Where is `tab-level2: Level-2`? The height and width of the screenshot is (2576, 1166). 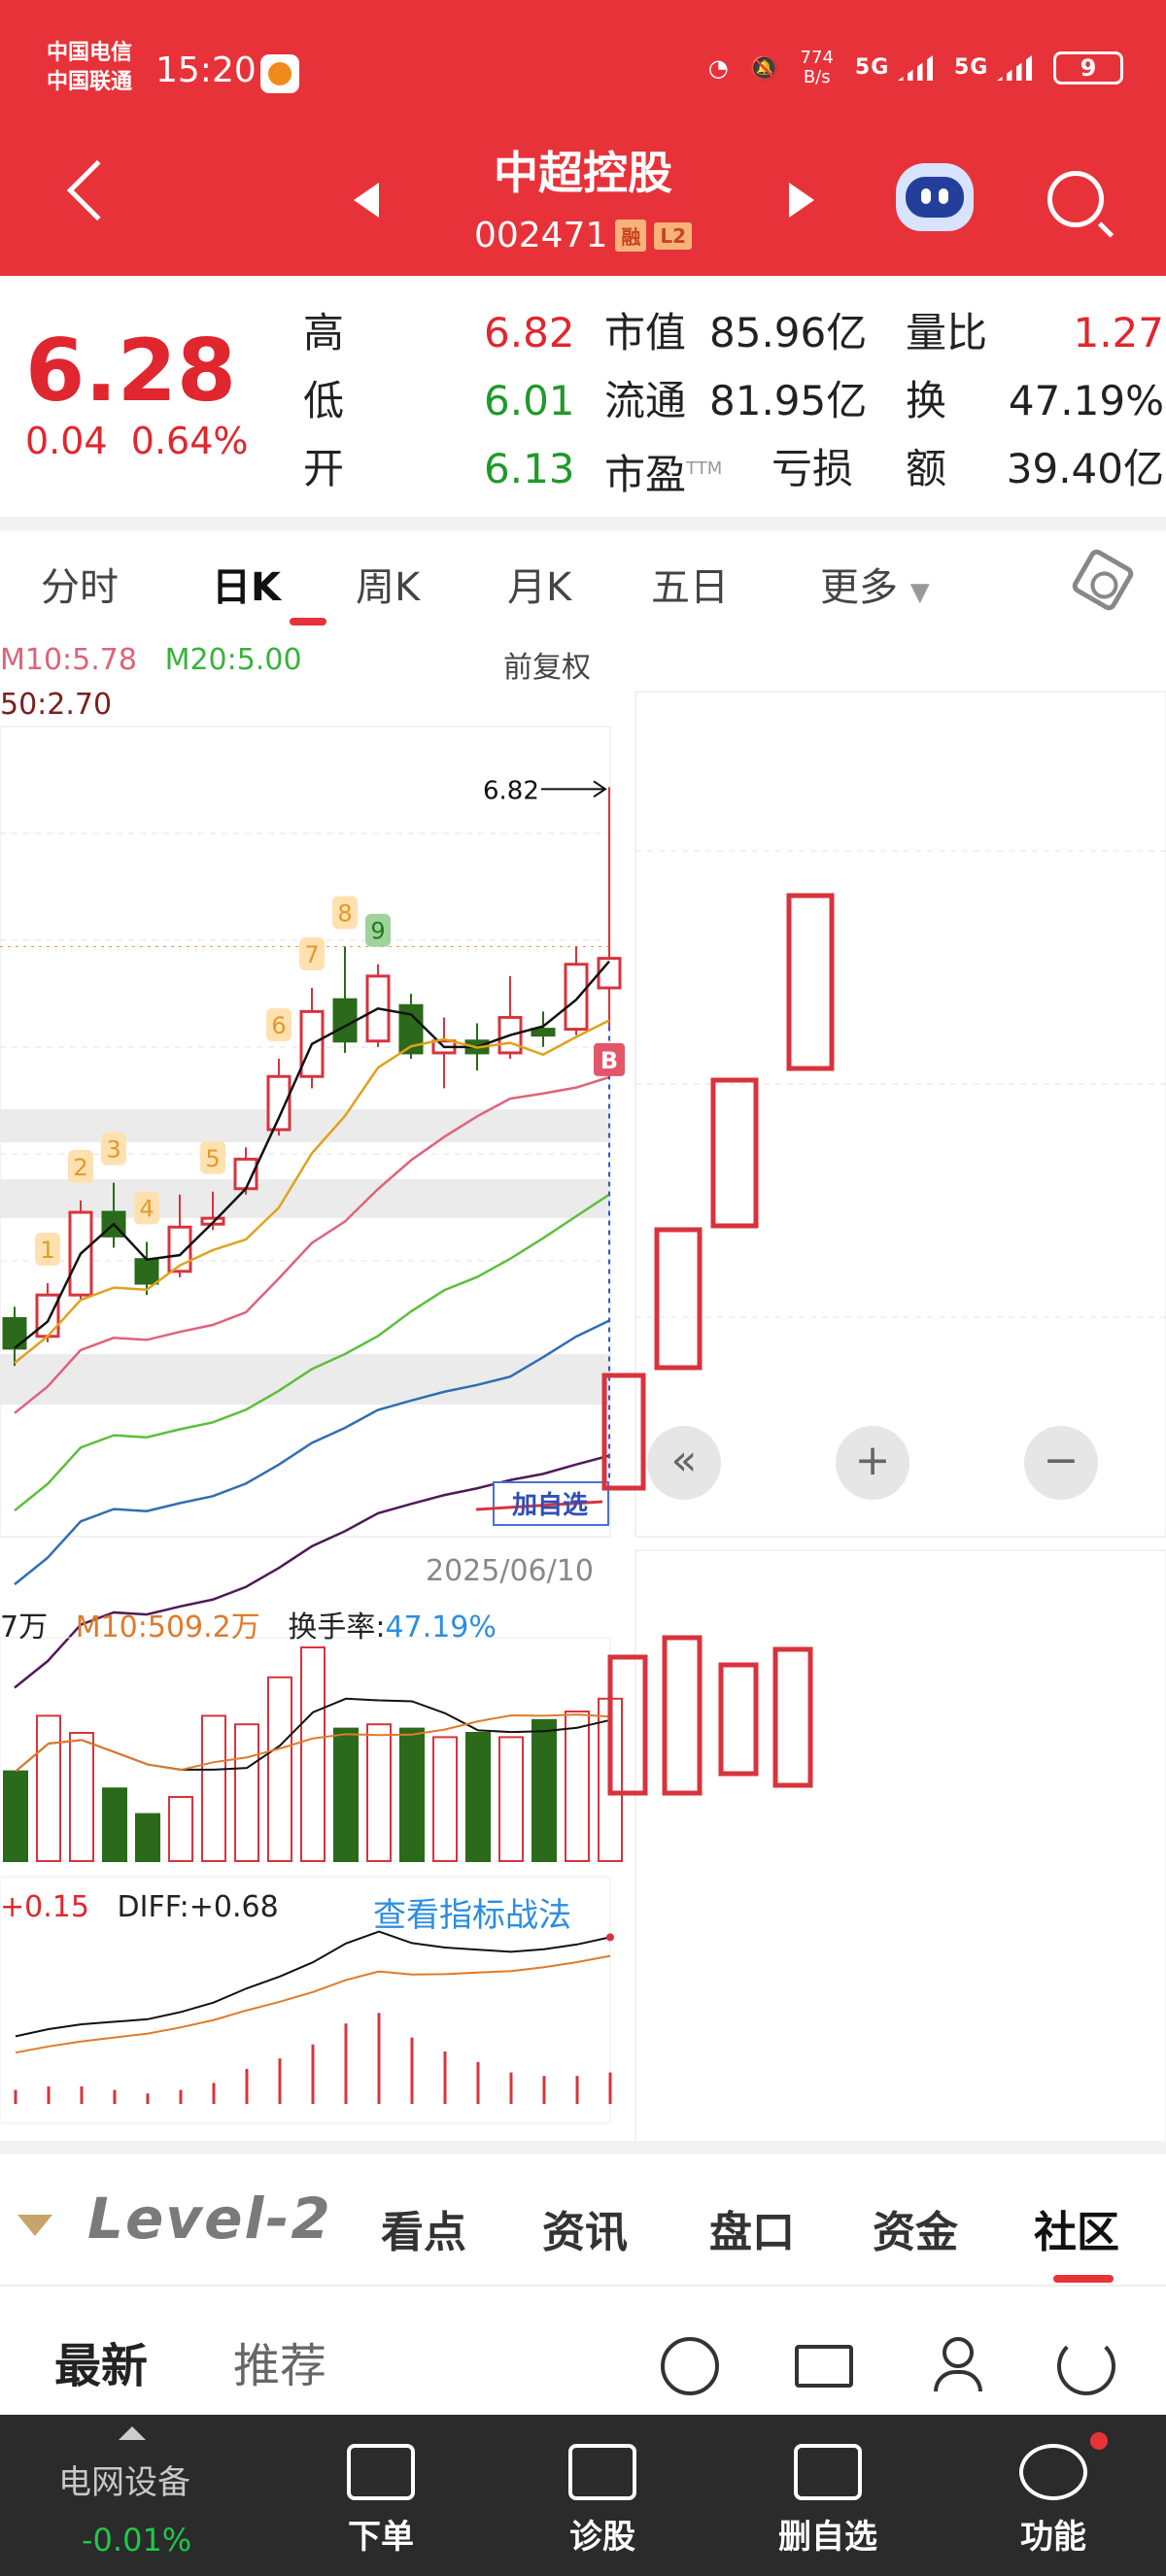
tab-level2: Level-2 is located at coordinates (209, 2219).